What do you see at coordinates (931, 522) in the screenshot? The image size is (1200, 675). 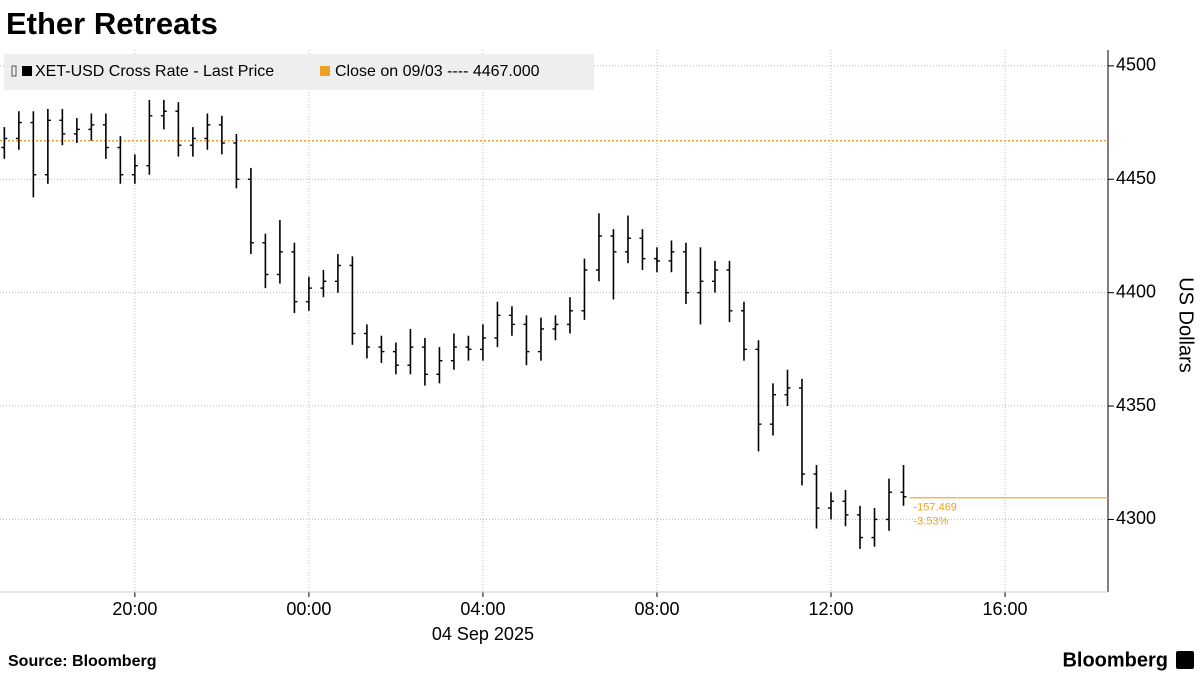 I see `last-price-label: -3.53%` at bounding box center [931, 522].